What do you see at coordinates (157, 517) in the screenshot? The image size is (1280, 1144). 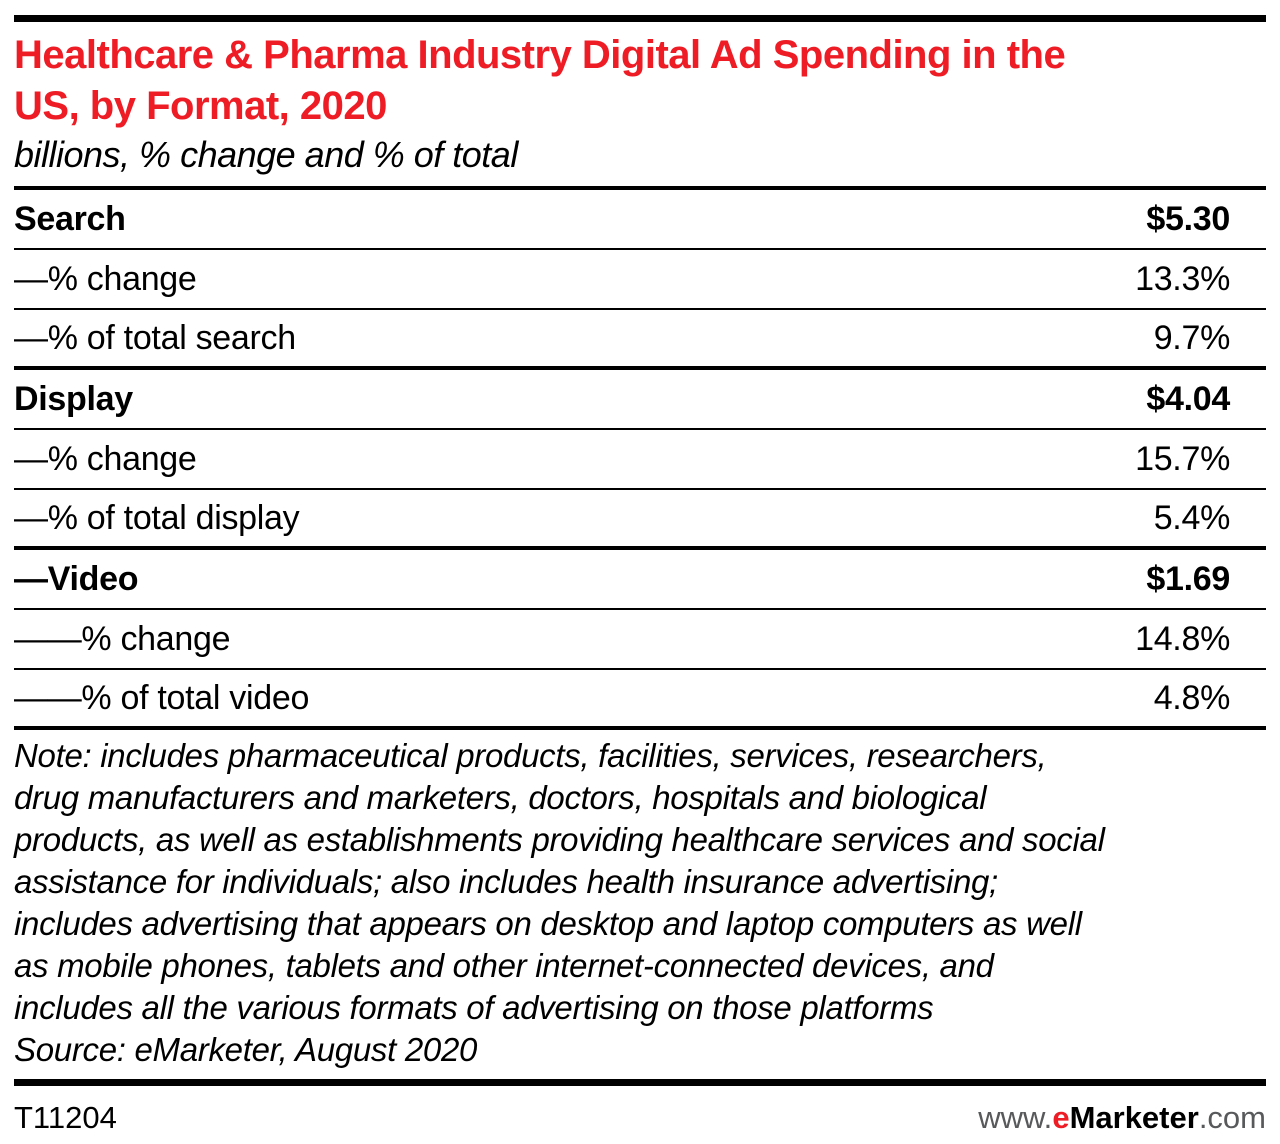 I see `row-label: —% of total display` at bounding box center [157, 517].